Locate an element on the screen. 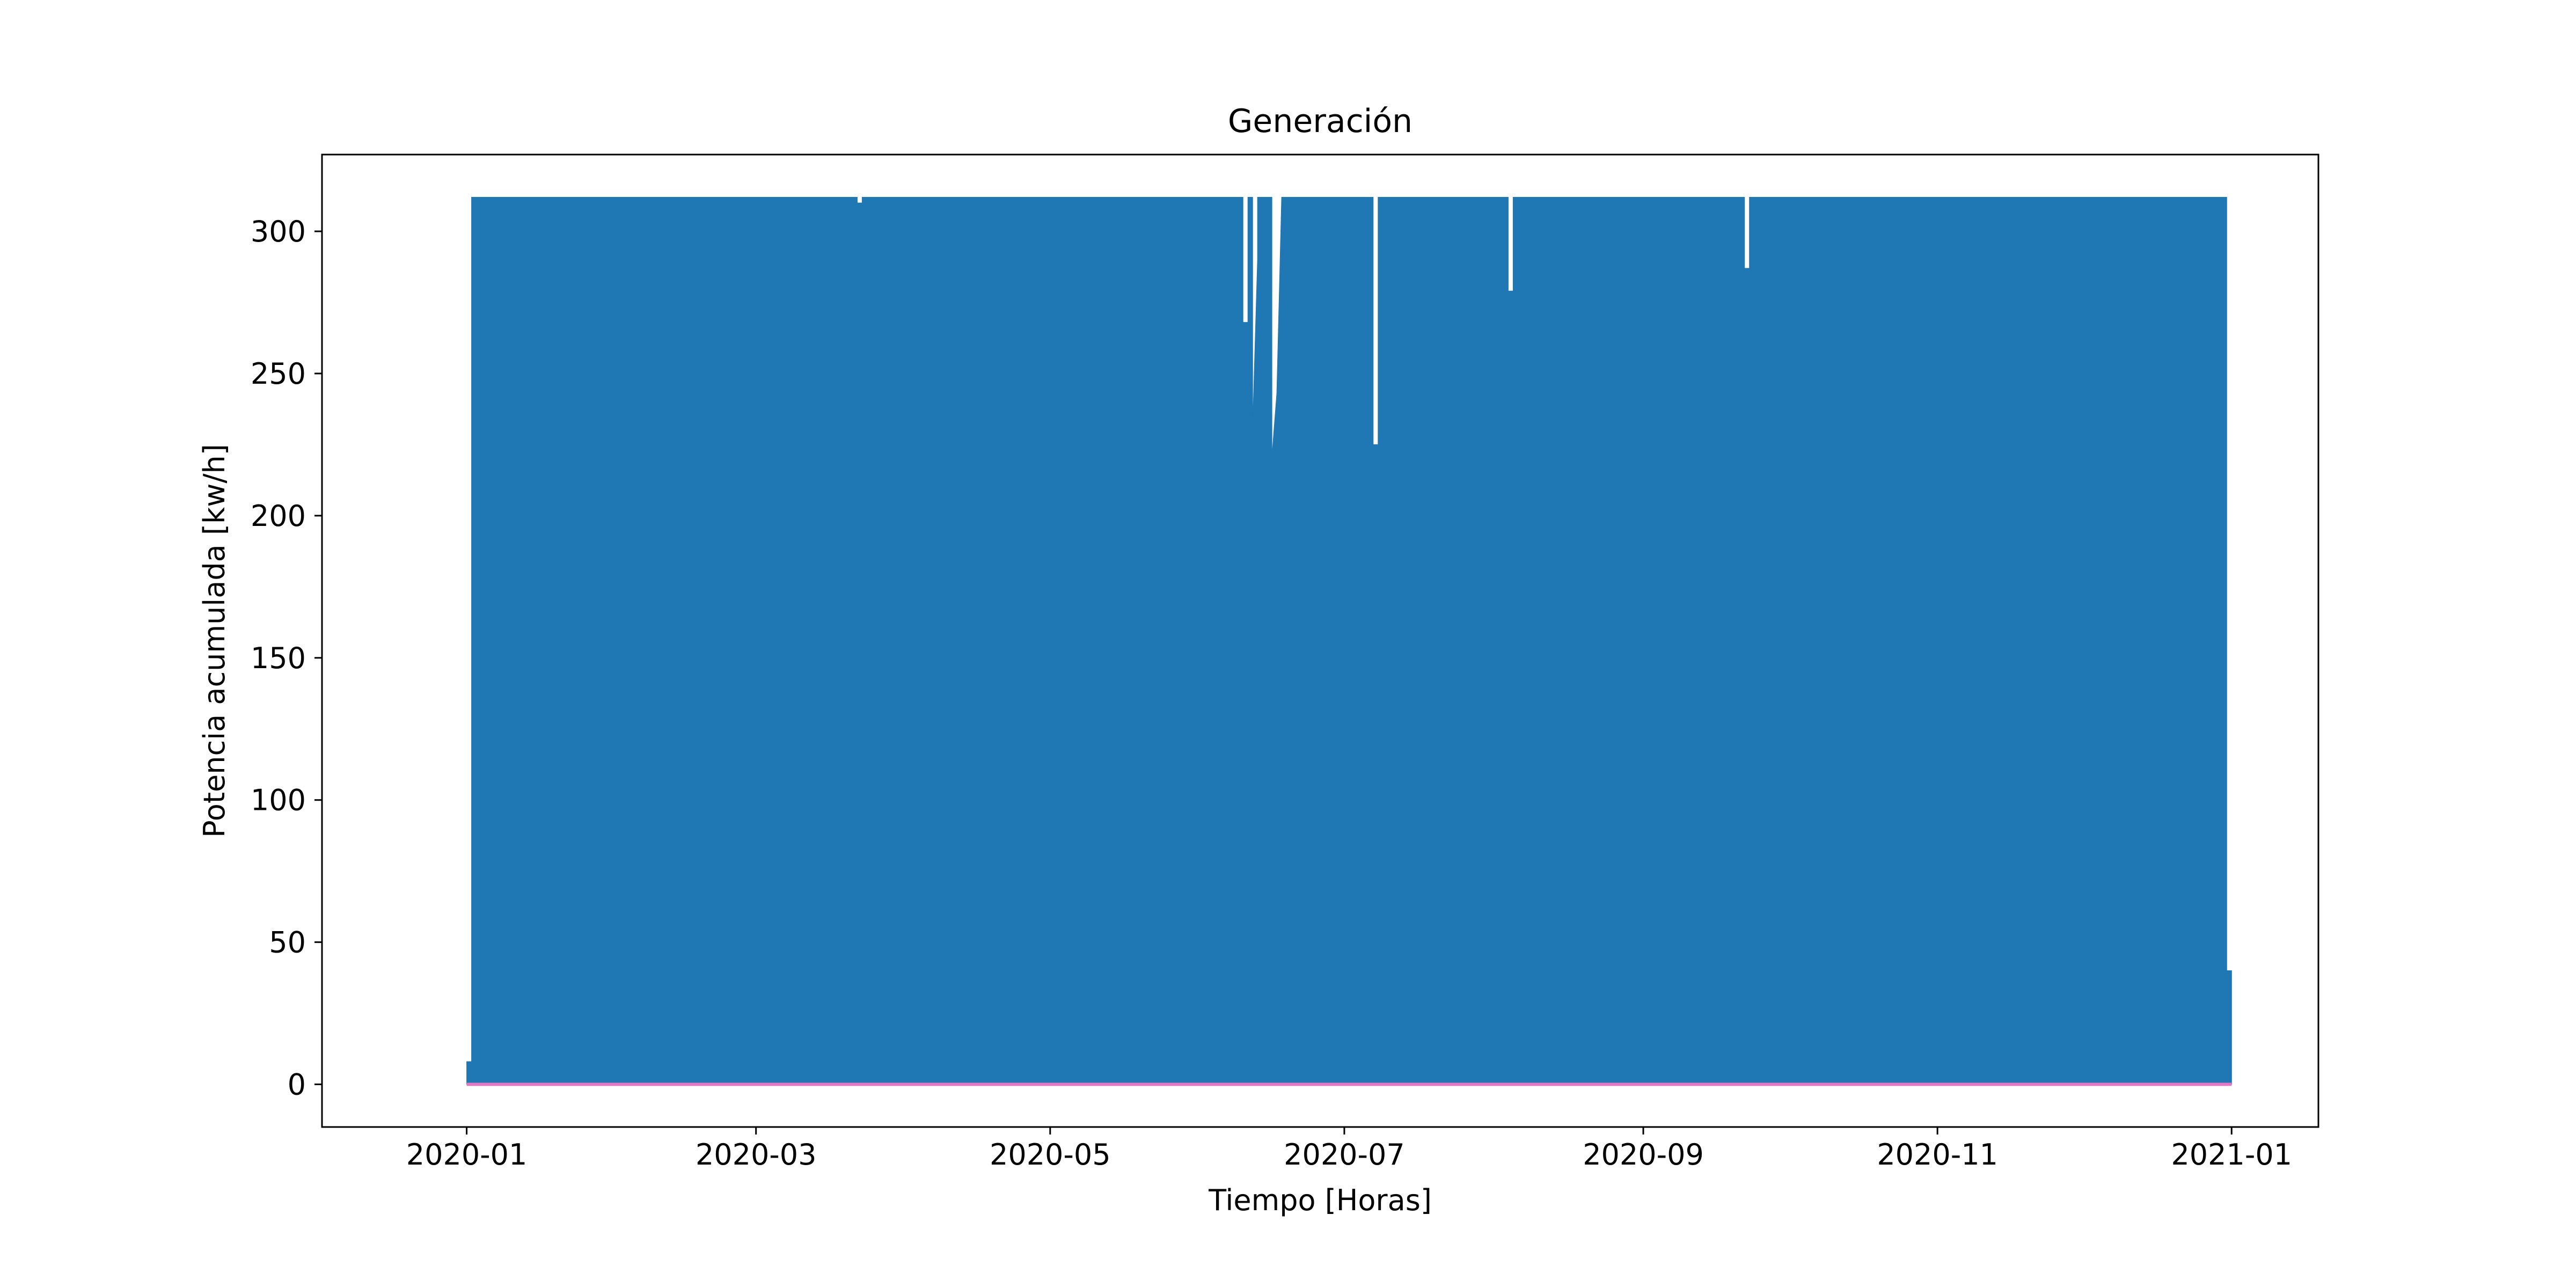 The image size is (2576, 1288). y-tick-label: 250 is located at coordinates (278, 374).